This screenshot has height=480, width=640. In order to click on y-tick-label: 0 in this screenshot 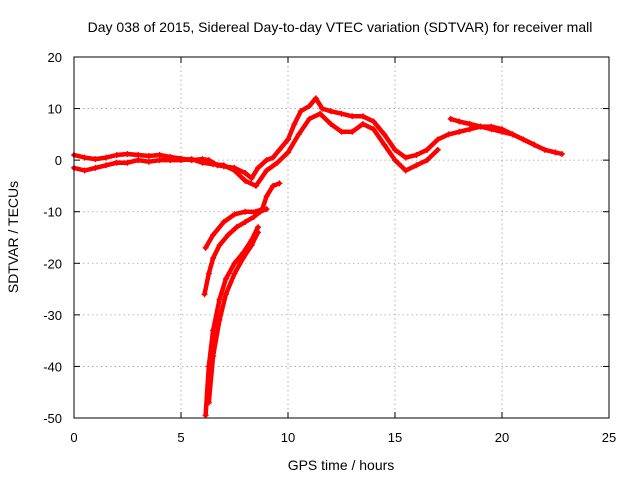, I will do `click(58, 160)`.